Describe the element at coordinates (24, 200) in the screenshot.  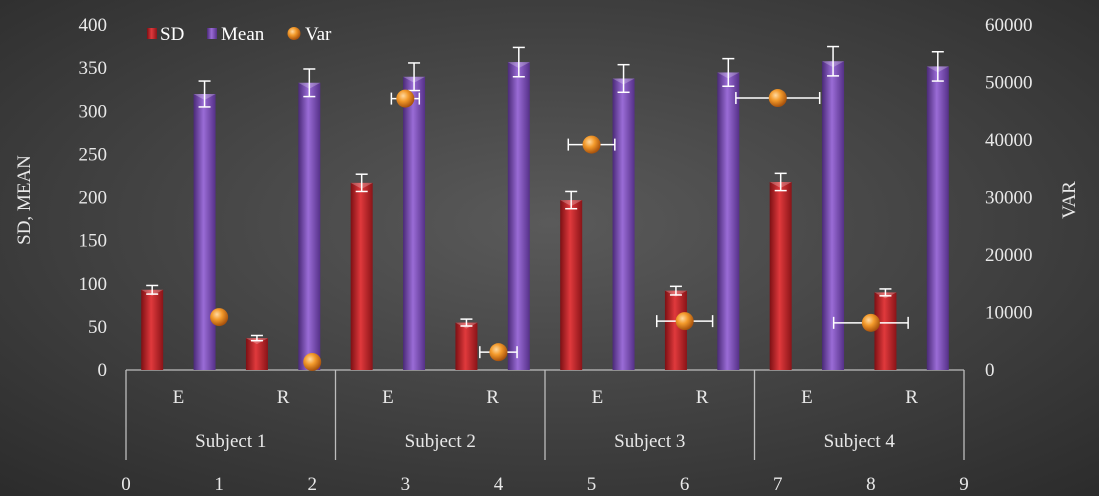
I see `left-axis-title: SD, MEAN` at that location.